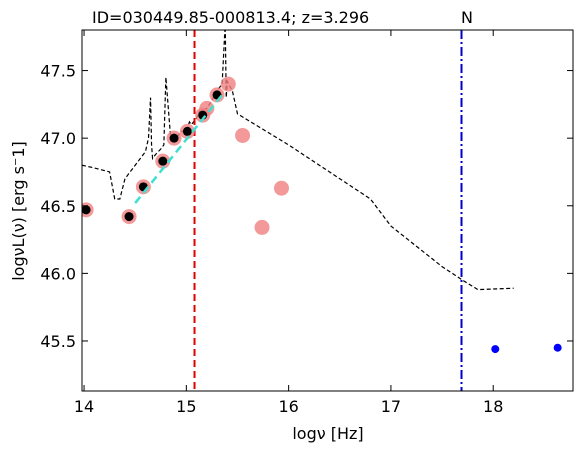  I want to click on y-tick-label: 45.5, so click(58, 341).